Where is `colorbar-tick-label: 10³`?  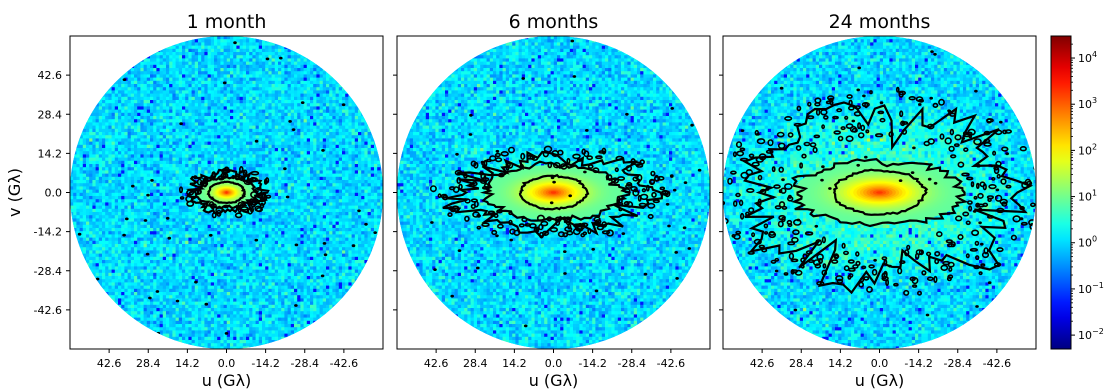
colorbar-tick-label: 10³ is located at coordinates (1087, 103).